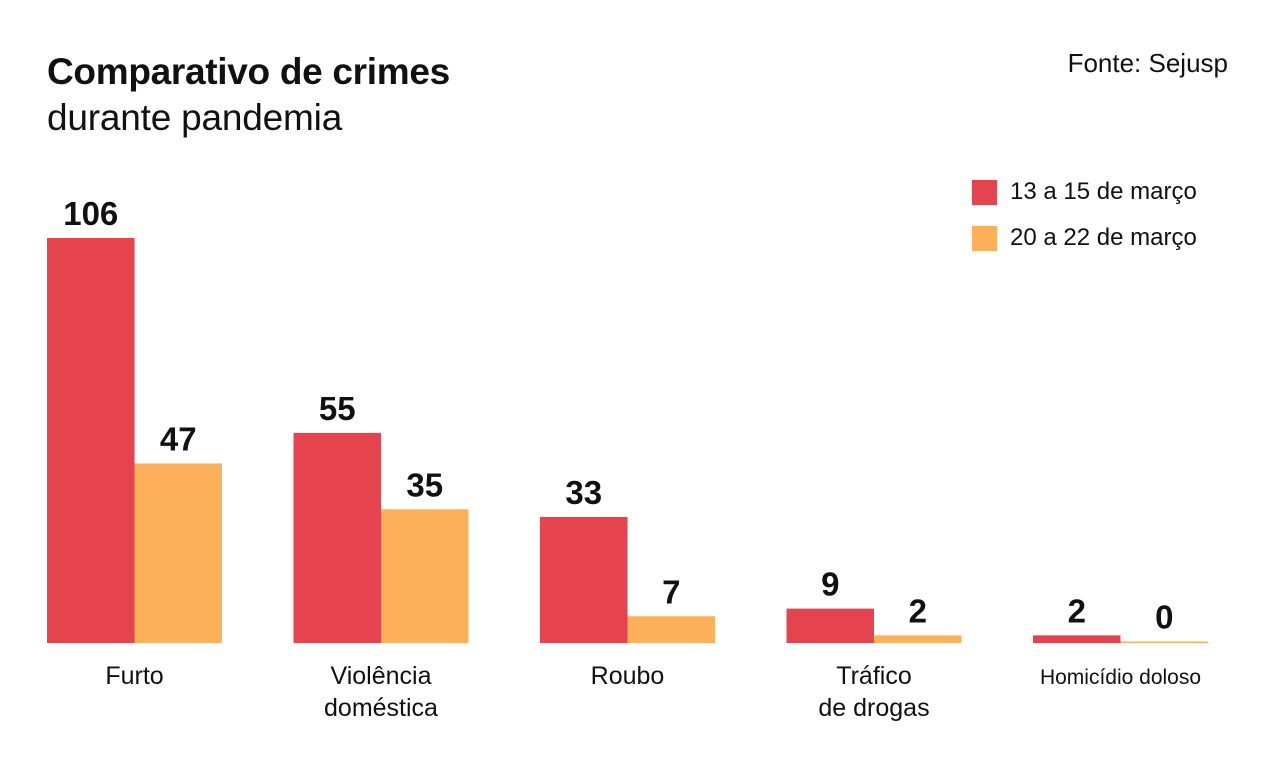 This screenshot has height=764, width=1280. I want to click on legend-item-series-1: 13 a 15 de março, so click(1084, 192).